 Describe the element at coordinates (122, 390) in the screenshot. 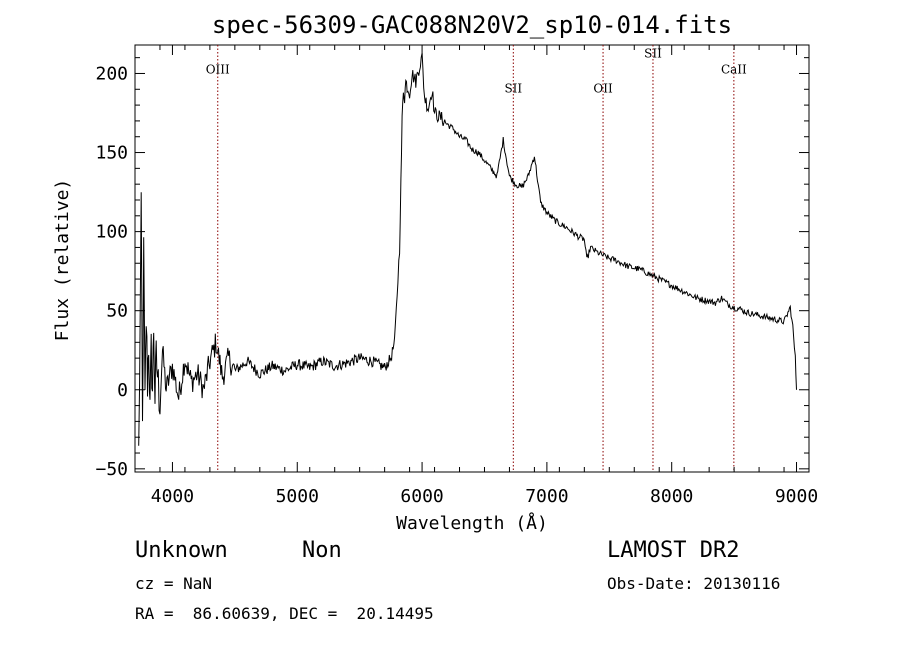

I see `y-tick-label: 0` at that location.